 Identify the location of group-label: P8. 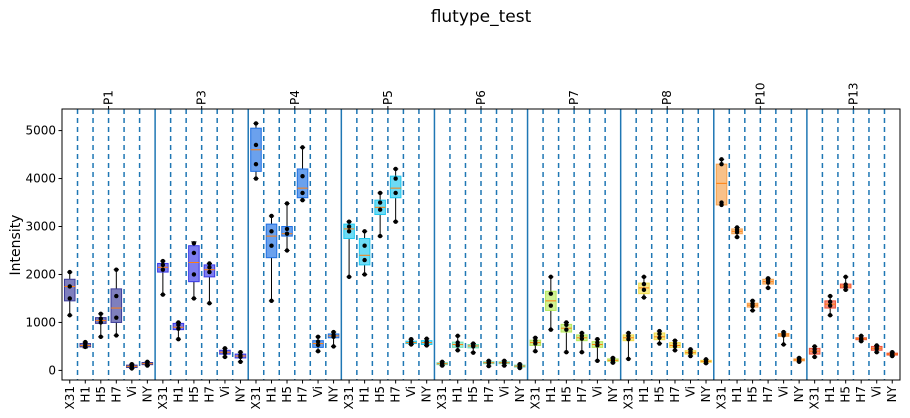
(667, 97).